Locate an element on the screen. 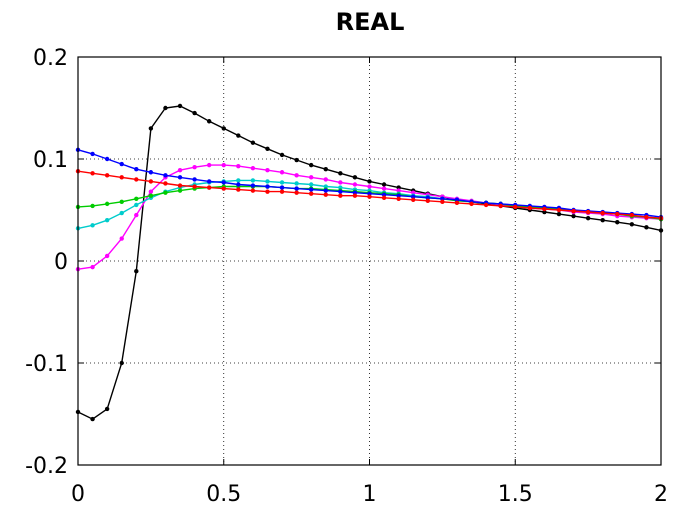 The height and width of the screenshot is (512, 673). y-tick-label: 0 is located at coordinates (61, 262).